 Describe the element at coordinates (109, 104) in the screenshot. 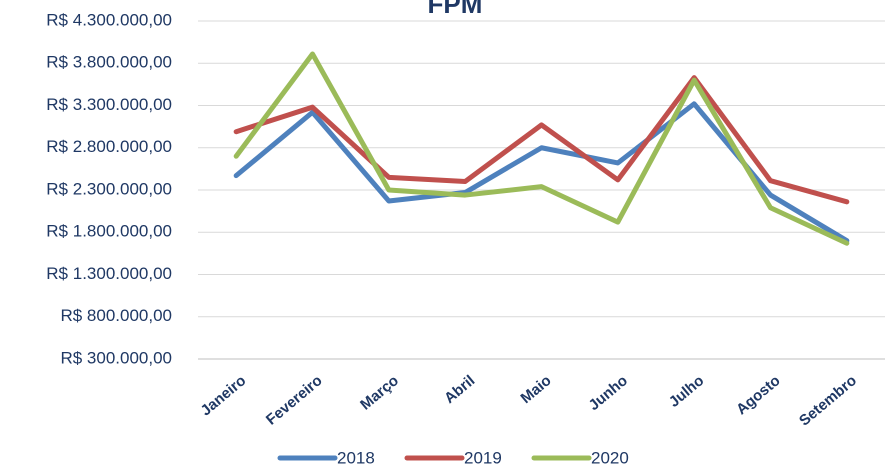

I see `y-tick-label: R$ 3.300.000,00` at that location.